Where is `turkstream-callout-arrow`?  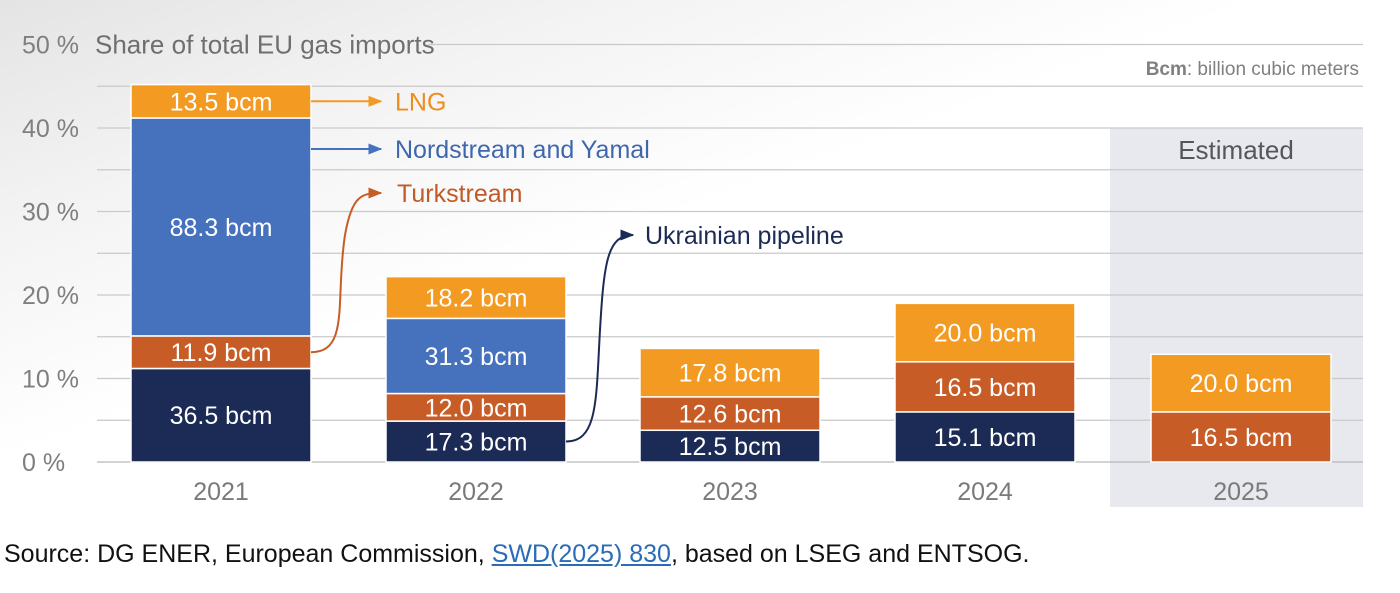
turkstream-callout-arrow is located at coordinates (346, 270).